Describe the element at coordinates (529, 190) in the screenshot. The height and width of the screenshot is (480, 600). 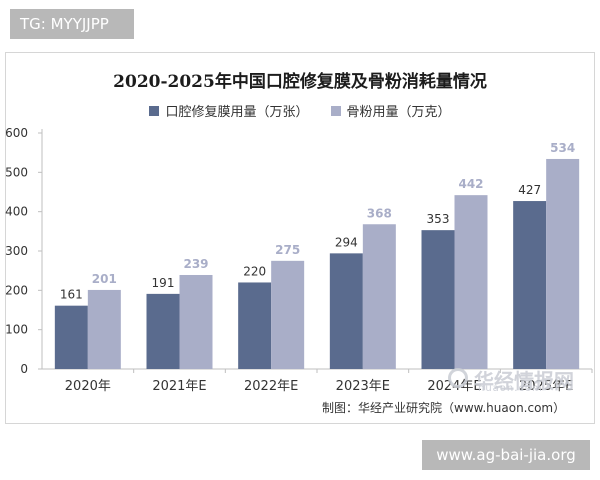
I see `data-label-series1: 427` at that location.